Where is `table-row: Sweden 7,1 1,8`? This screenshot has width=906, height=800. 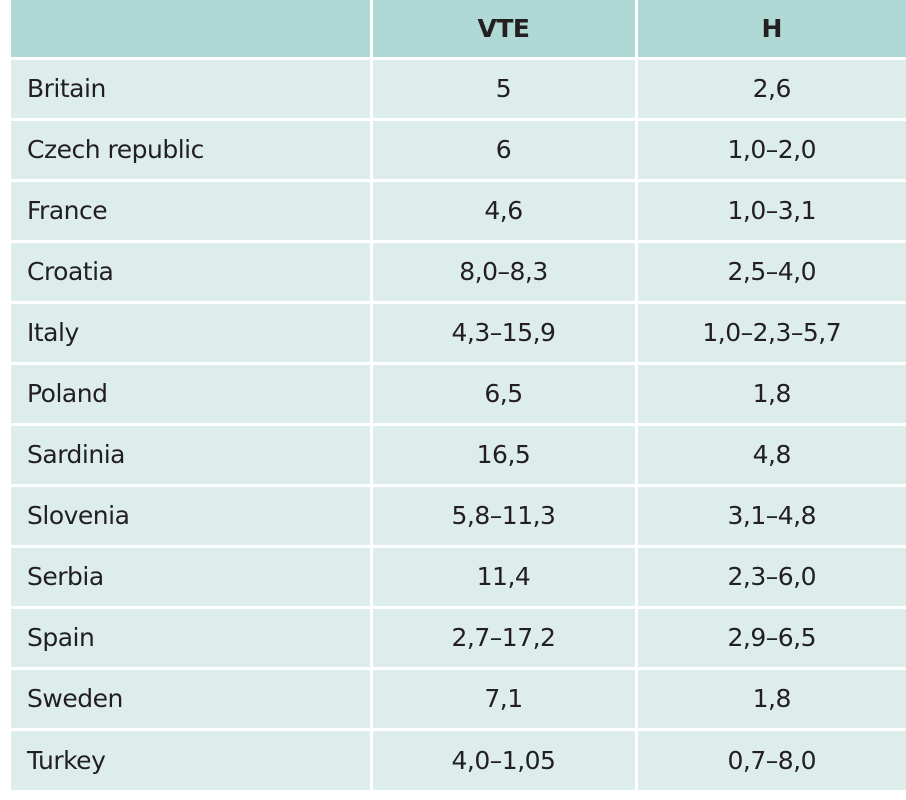
table-row: Sweden 7,1 1,8 is located at coordinates (458, 697).